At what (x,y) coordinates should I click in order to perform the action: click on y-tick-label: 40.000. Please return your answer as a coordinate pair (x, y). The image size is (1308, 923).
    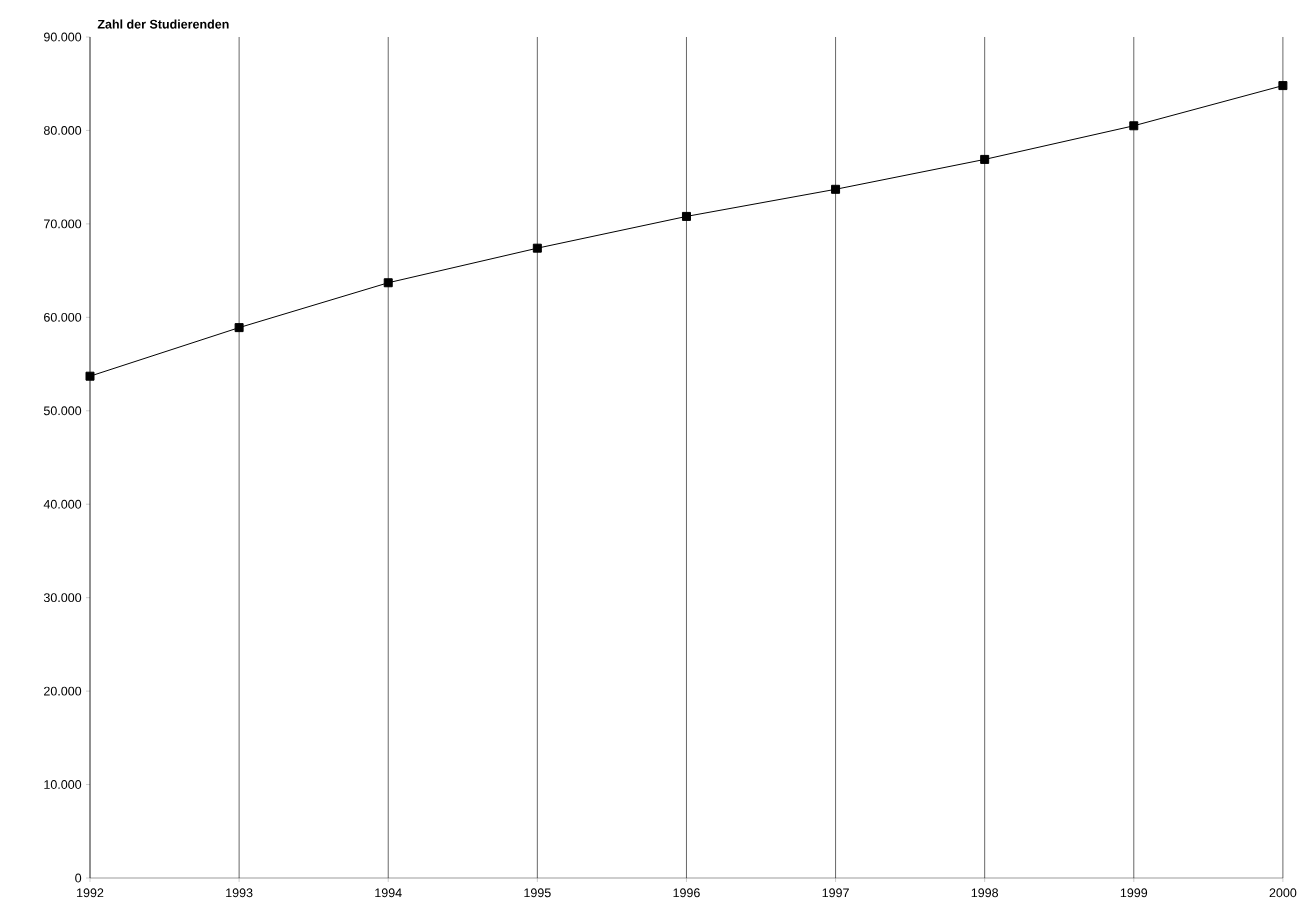
    Looking at the image, I should click on (62, 504).